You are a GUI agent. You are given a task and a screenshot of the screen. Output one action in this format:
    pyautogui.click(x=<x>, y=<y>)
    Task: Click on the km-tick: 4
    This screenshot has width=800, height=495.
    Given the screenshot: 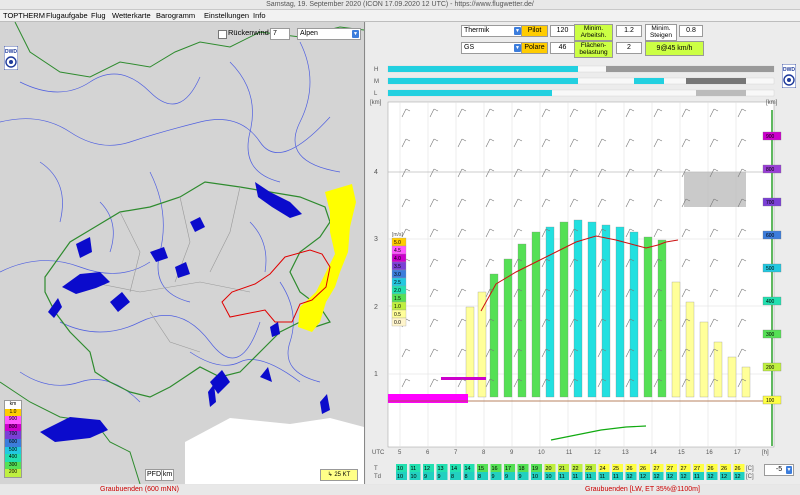 What is the action you would take?
    pyautogui.click(x=376, y=172)
    